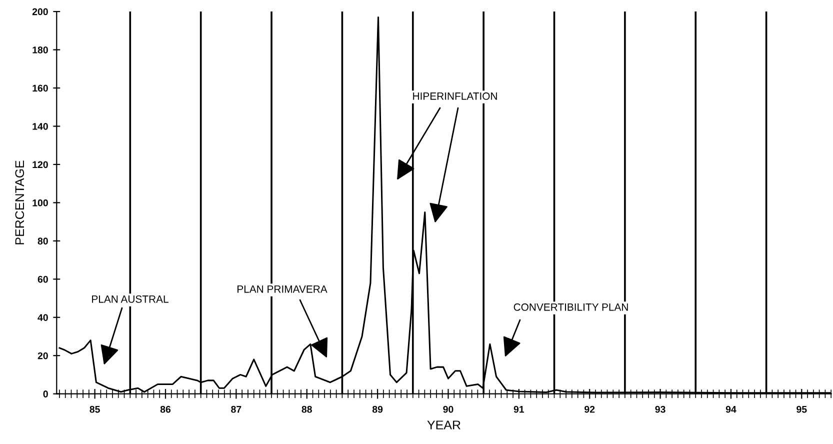  What do you see at coordinates (283, 289) in the screenshot?
I see `annotation: PLAN PRIMAVERA` at bounding box center [283, 289].